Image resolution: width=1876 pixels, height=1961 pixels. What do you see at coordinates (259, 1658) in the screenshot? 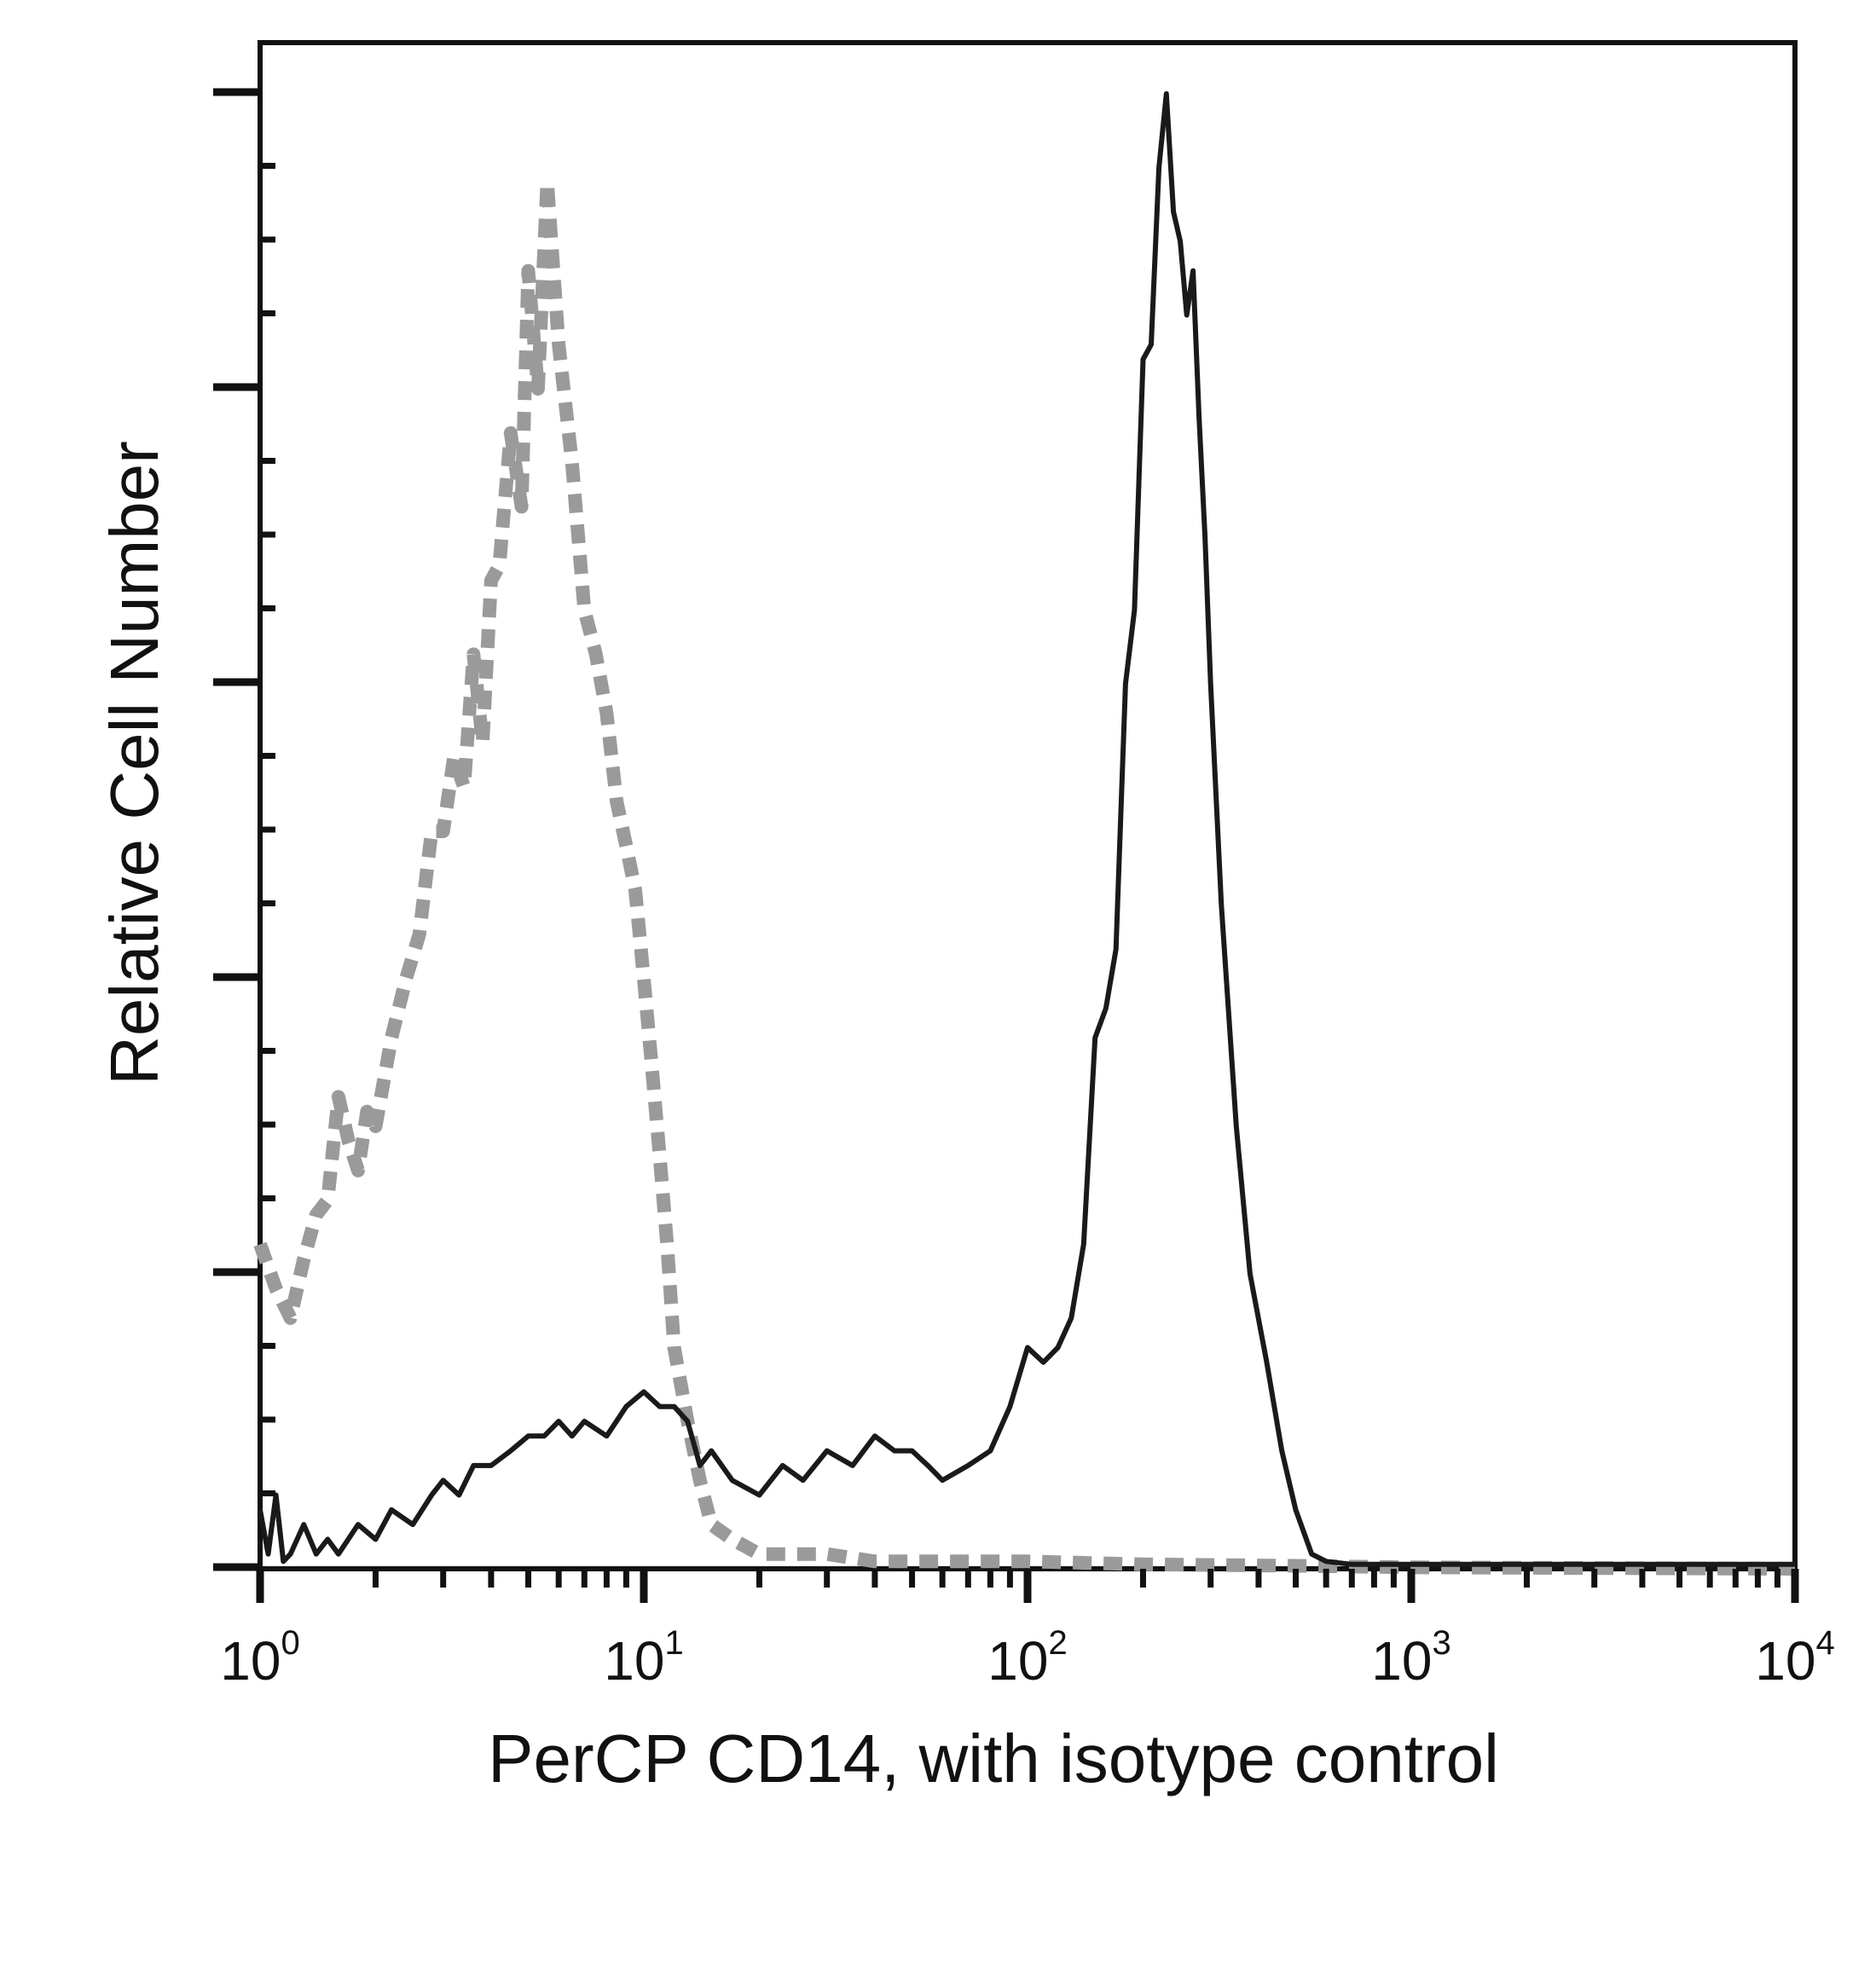
I see `x-tick-label: 10⁰` at bounding box center [259, 1658].